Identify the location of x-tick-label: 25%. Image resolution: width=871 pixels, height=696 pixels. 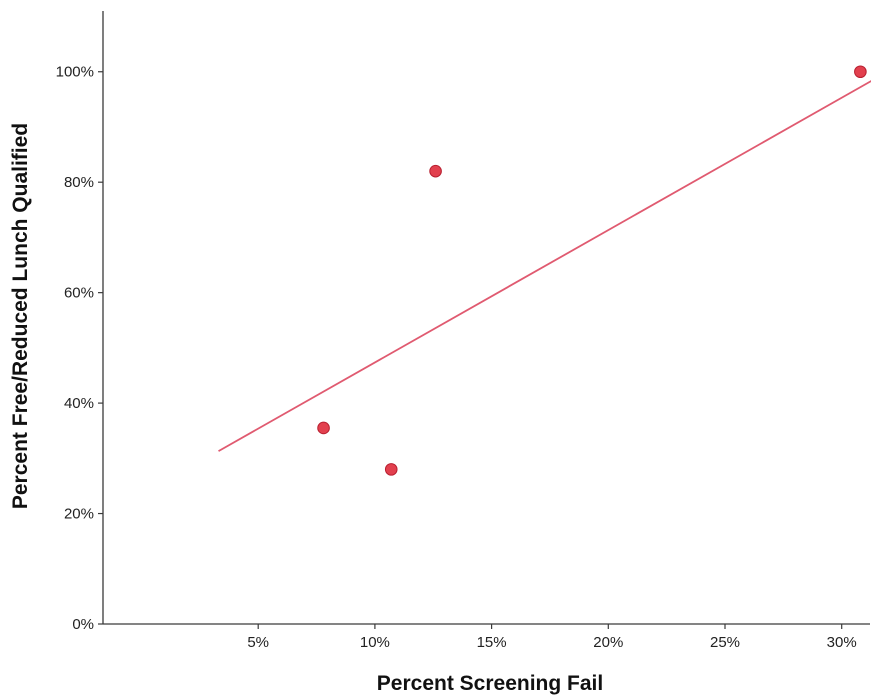
(725, 642).